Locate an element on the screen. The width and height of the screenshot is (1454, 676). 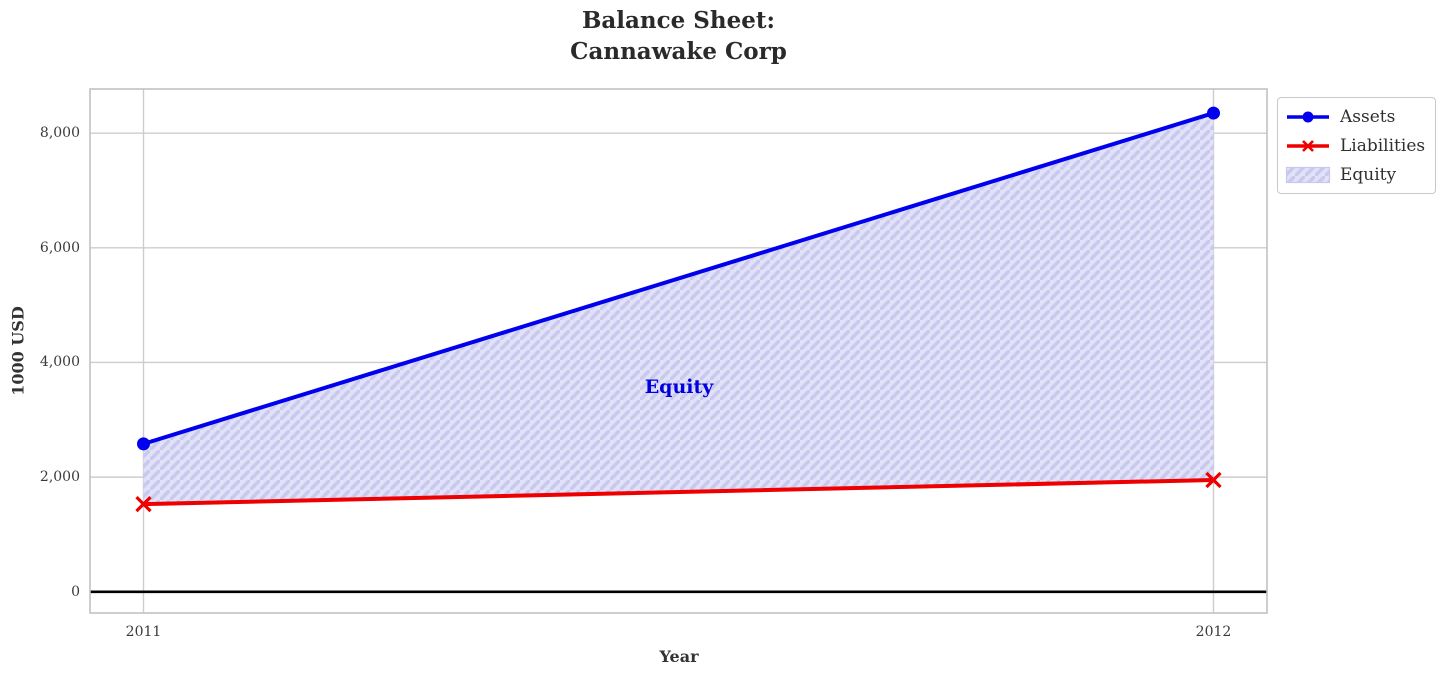
legend-item-equity: Equity is located at coordinates (1355, 174).